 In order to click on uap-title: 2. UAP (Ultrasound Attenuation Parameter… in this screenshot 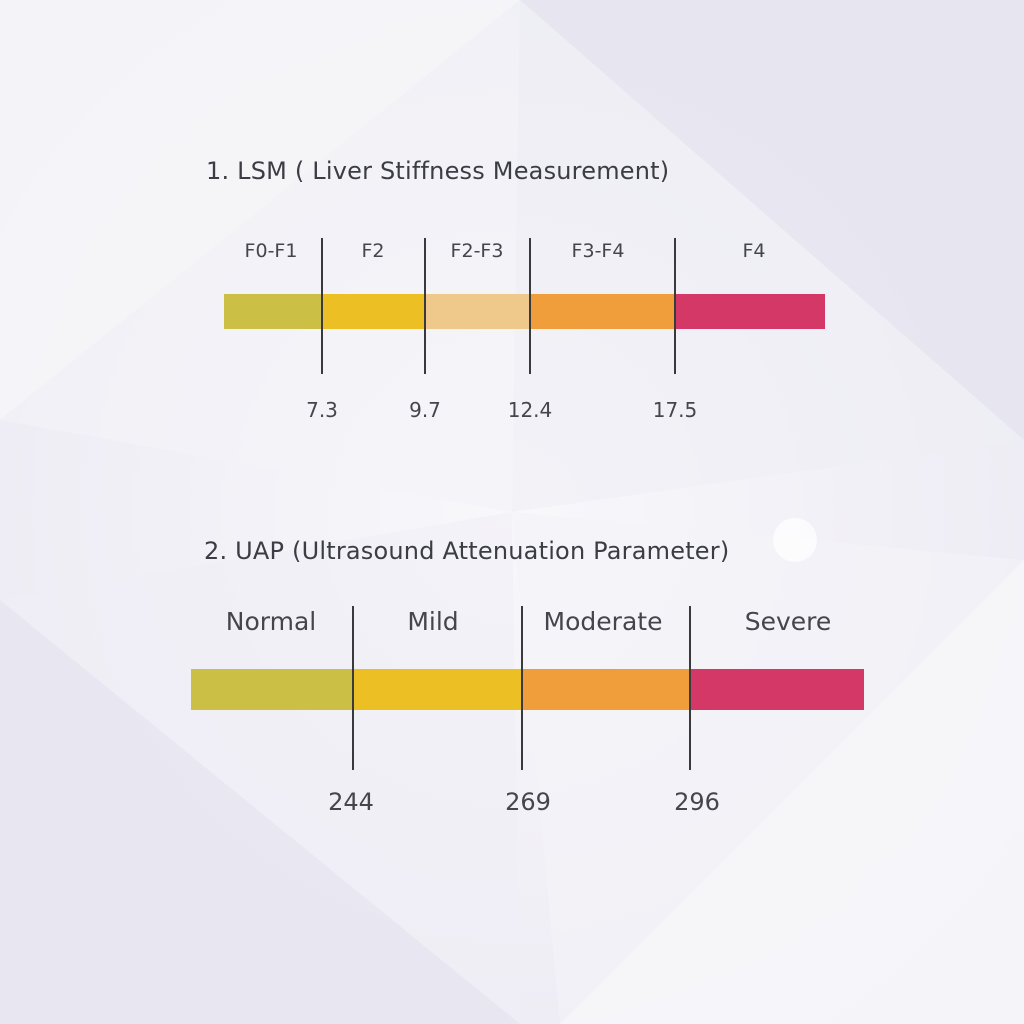, I will do `click(467, 551)`.